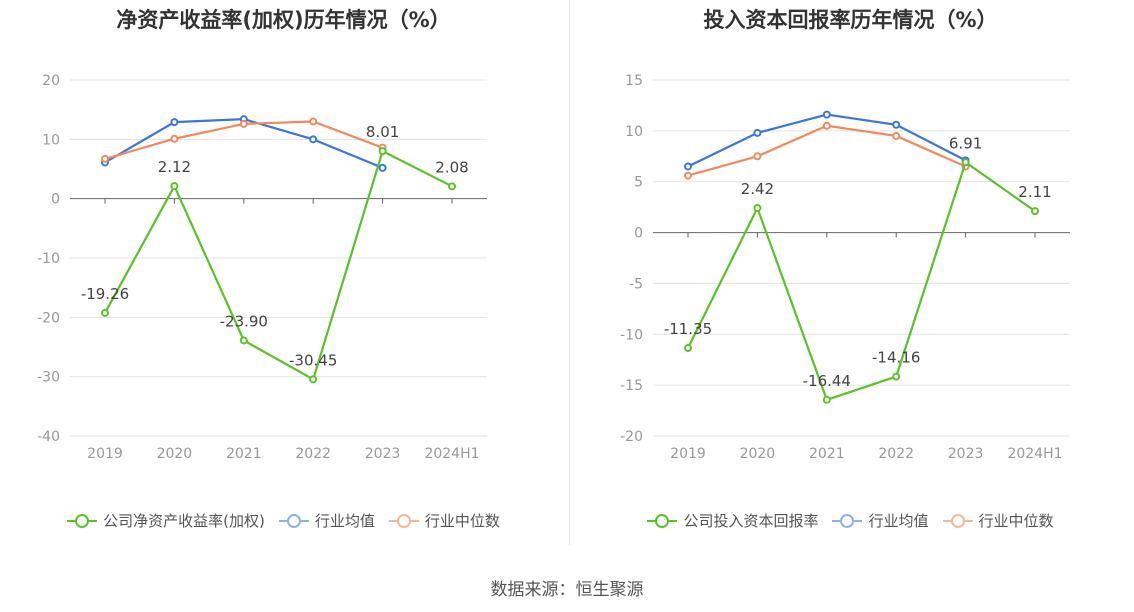 This screenshot has width=1134, height=612. I want to click on roic-legend-item-2: 行业中位数, so click(998, 520).